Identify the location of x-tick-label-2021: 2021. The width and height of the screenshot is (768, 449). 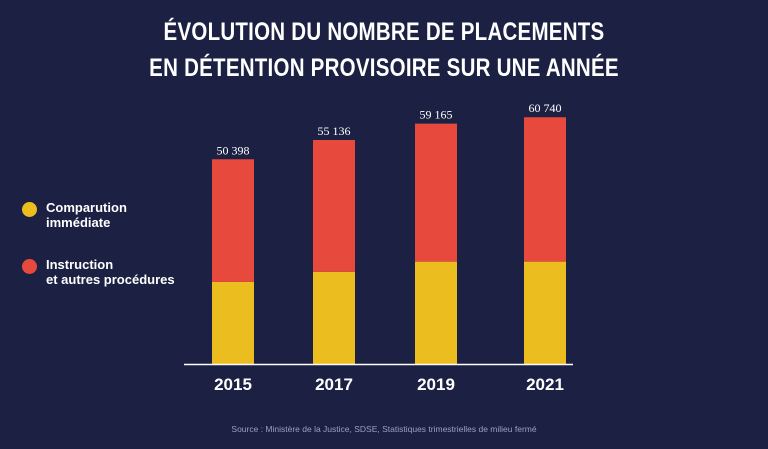
(545, 384).